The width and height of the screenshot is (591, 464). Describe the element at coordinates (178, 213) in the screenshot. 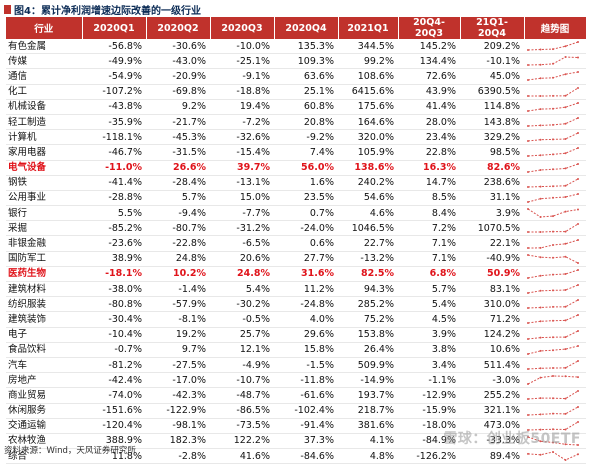

I see `value-cell: -9.4%` at that location.